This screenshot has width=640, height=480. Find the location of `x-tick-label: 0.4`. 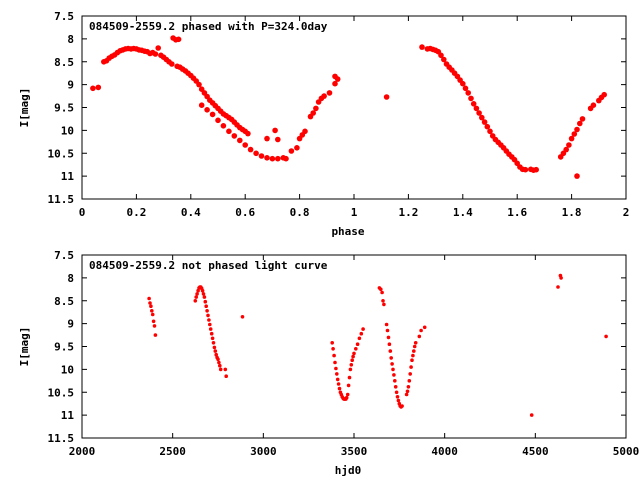

x-tick-label: 0.4 is located at coordinates (191, 212).